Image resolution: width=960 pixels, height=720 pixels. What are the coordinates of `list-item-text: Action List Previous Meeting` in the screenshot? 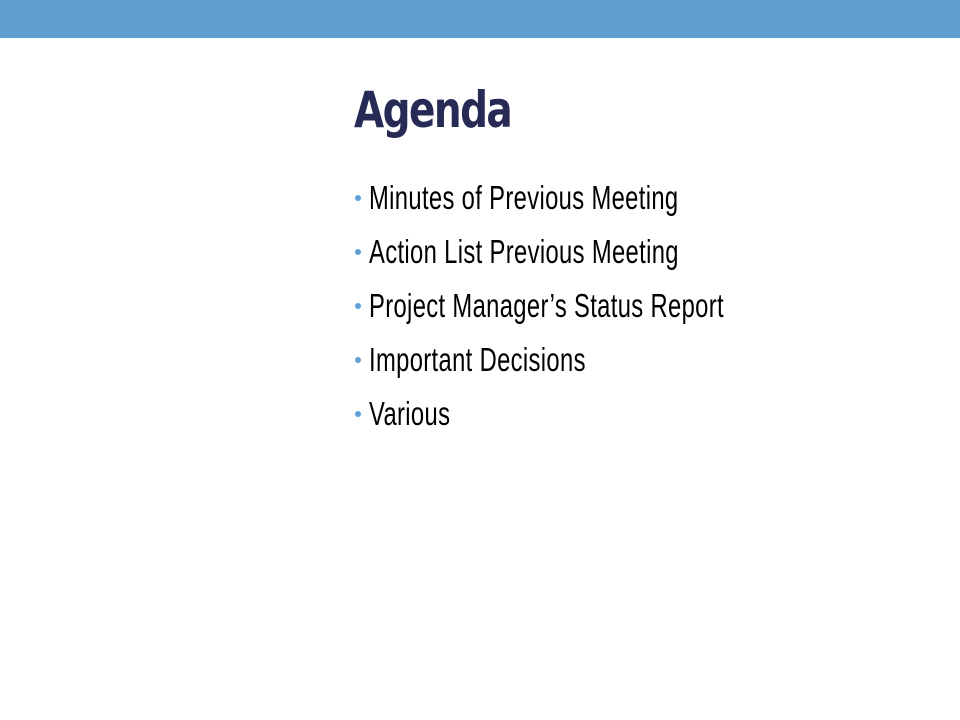 It's located at (524, 251).